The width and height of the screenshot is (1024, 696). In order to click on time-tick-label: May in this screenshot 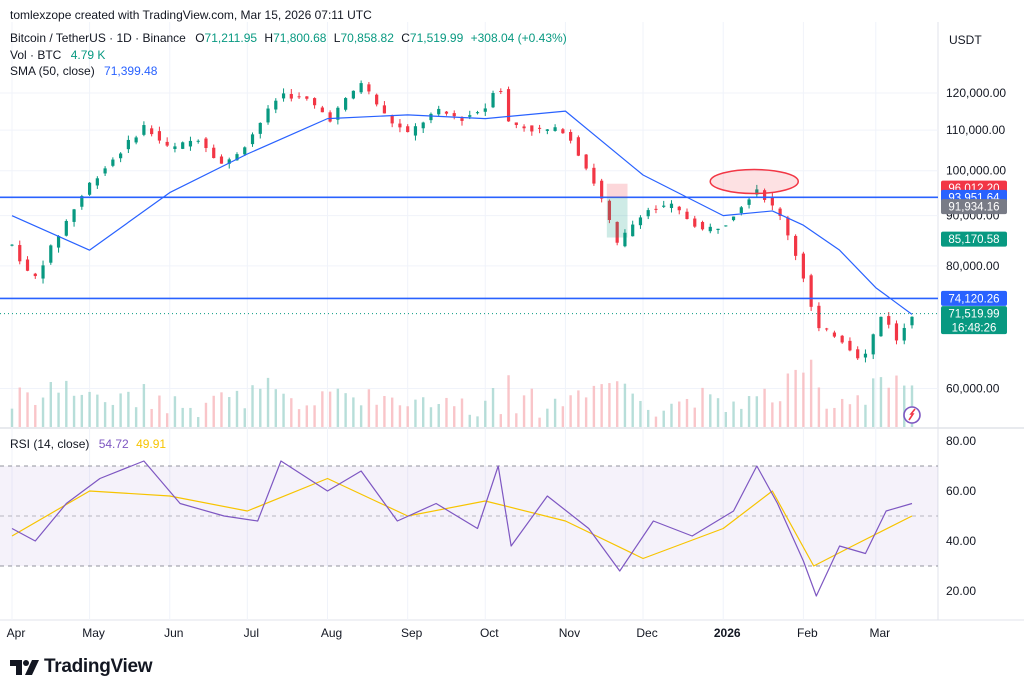, I will do `click(93, 633)`.